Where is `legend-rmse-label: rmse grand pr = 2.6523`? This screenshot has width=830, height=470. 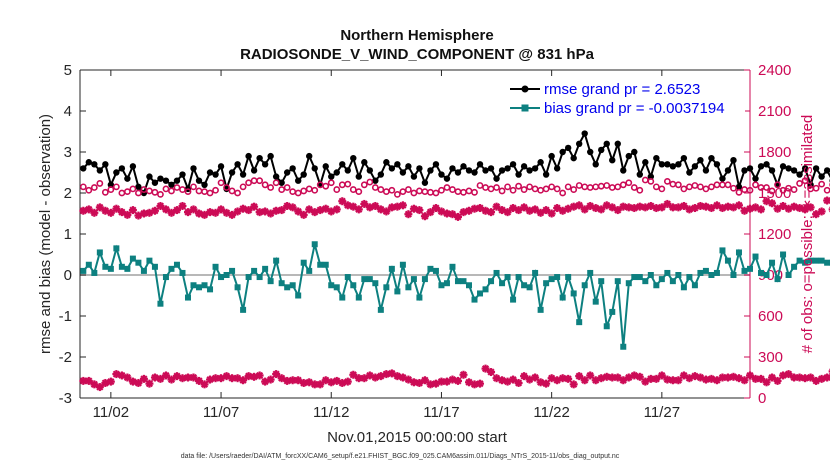
legend-rmse-label: rmse grand pr = 2.6523 is located at coordinates (622, 89).